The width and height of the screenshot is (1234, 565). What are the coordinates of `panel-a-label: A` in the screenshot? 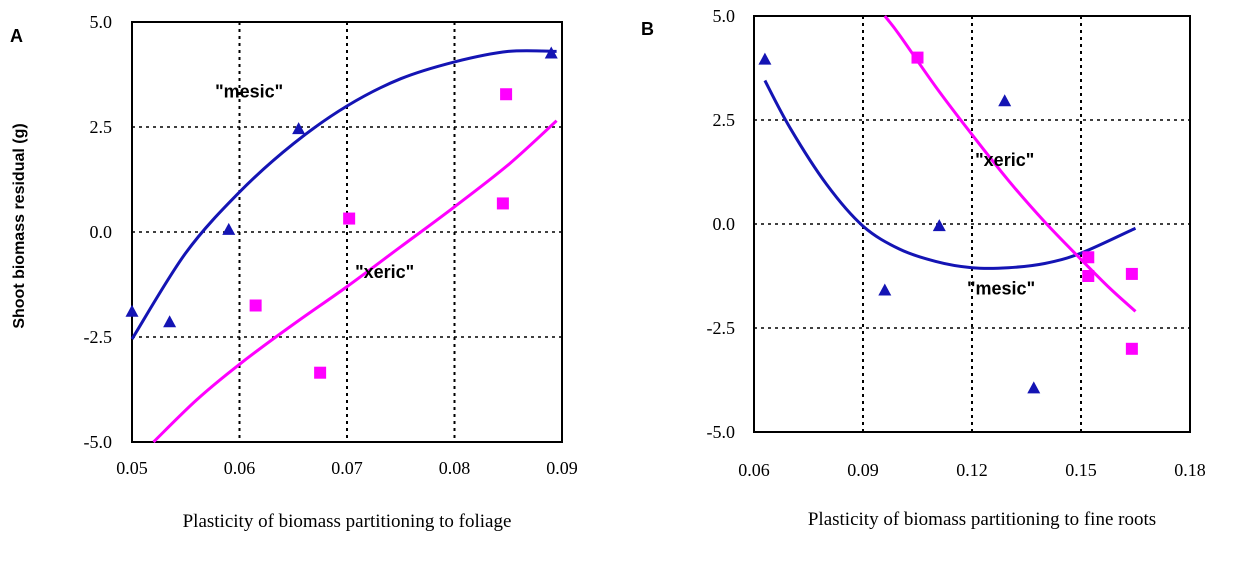 It's located at (16, 36).